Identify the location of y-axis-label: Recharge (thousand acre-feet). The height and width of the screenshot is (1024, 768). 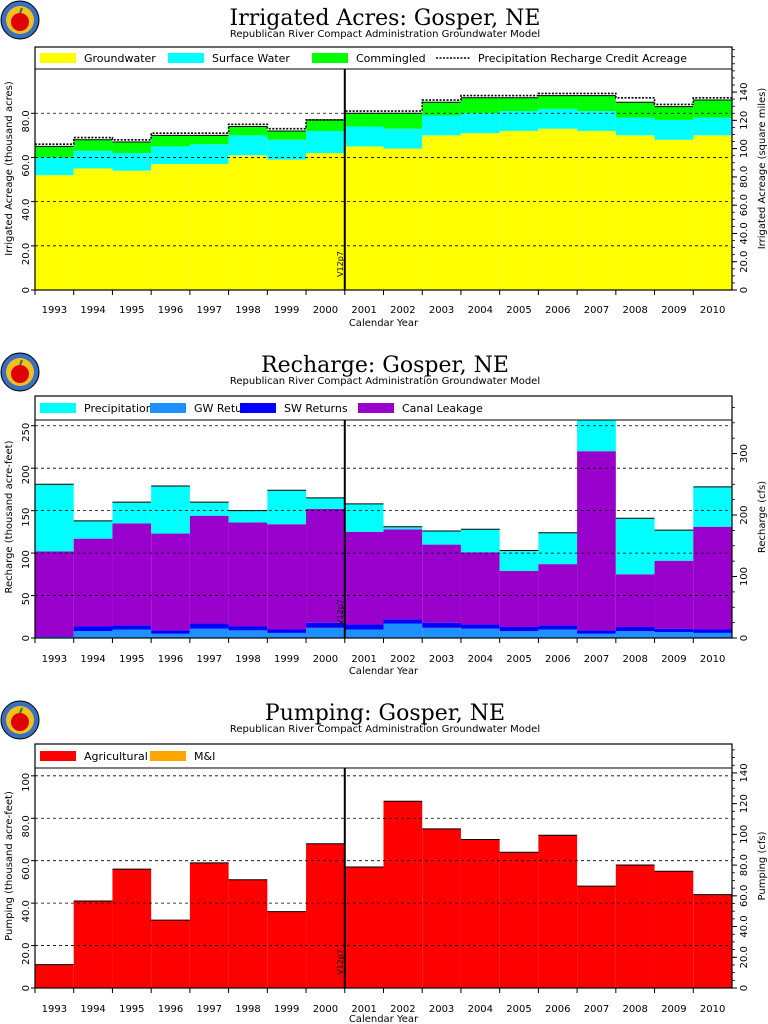
(9, 516).